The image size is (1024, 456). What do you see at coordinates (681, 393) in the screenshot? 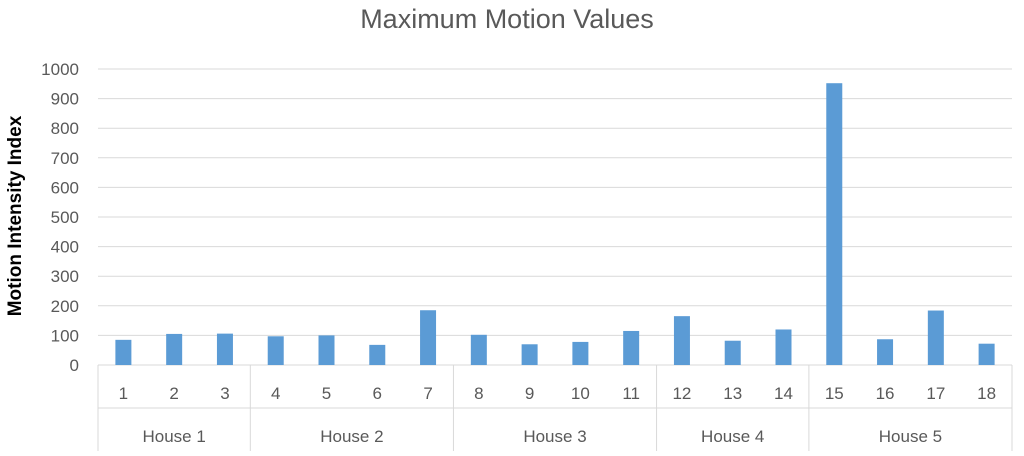
I see `x-tick-label: 12` at bounding box center [681, 393].